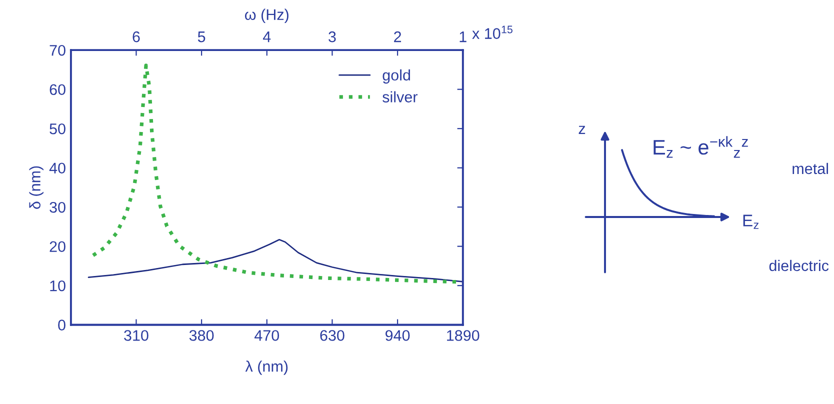  I want to click on x2-tick-label: 4, so click(266, 37).